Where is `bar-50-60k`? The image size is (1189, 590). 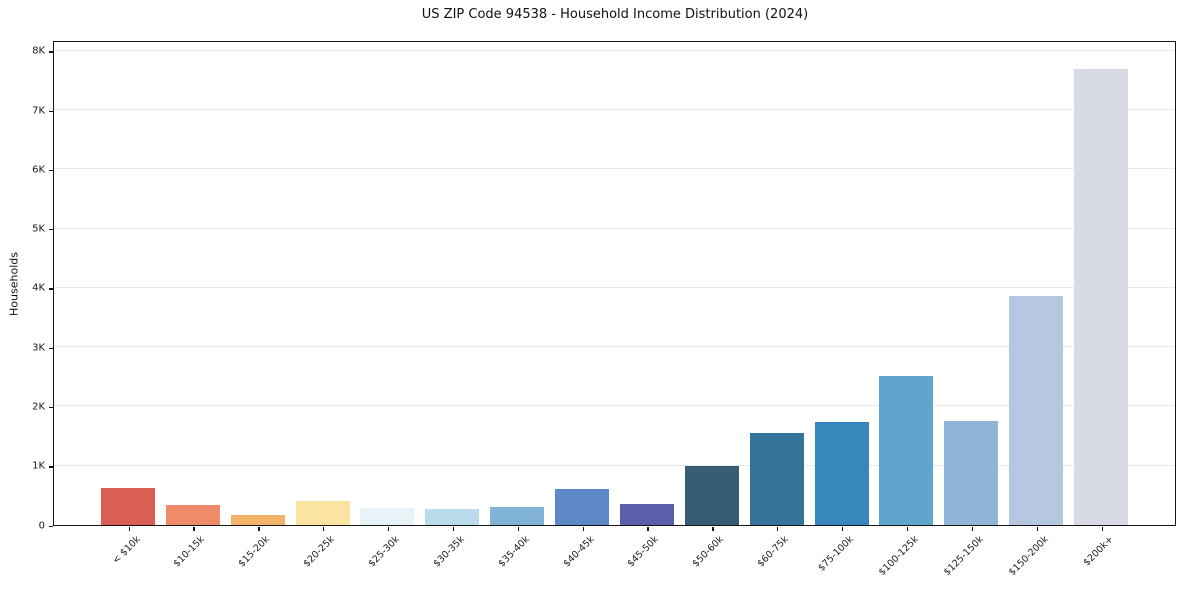 bar-50-60k is located at coordinates (711, 495).